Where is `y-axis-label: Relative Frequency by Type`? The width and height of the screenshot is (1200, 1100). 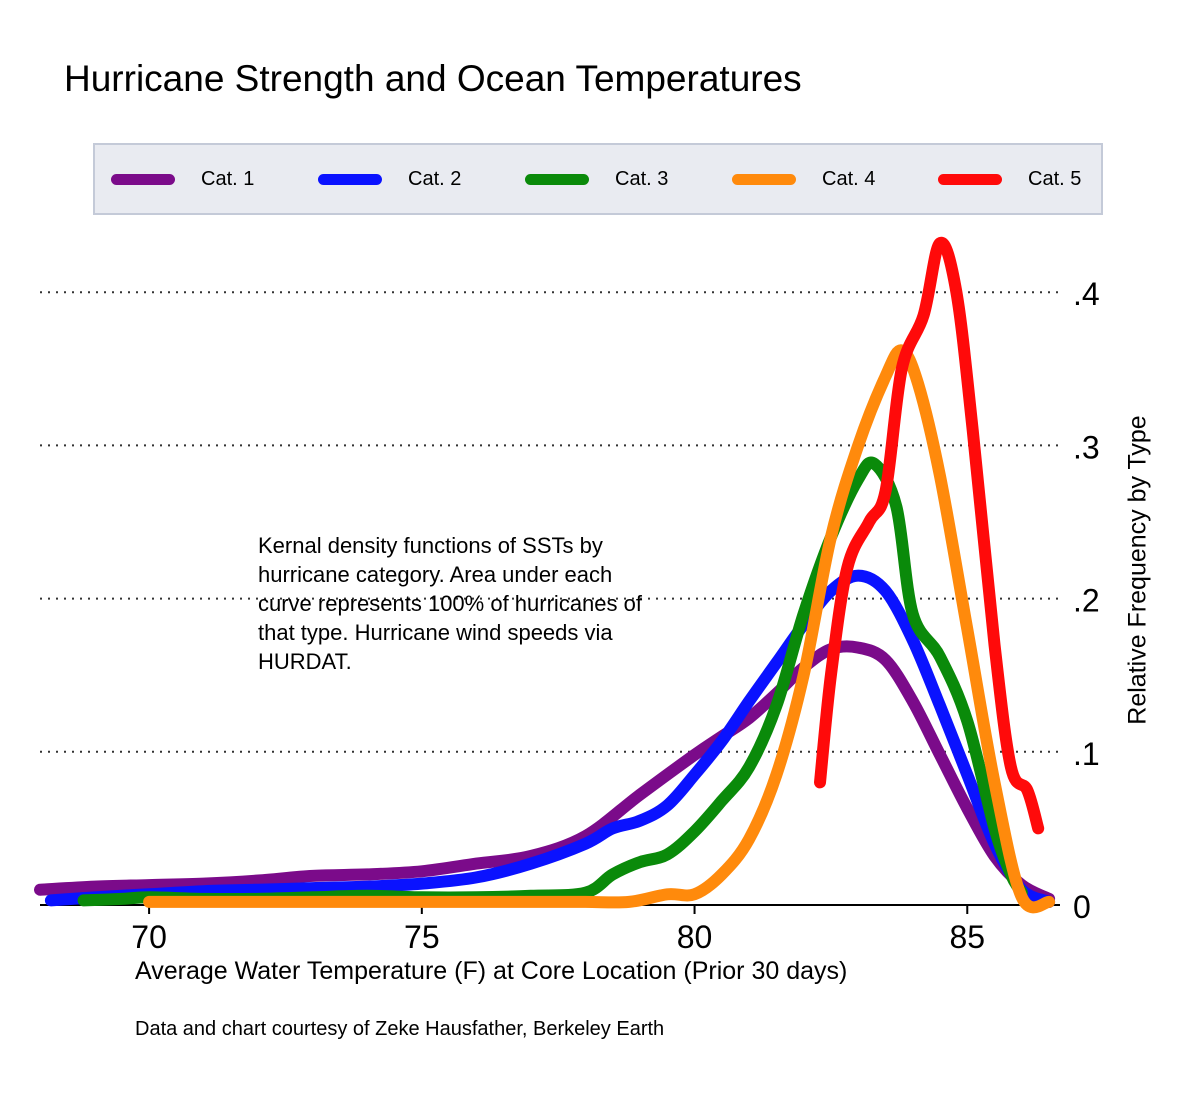 y-axis-label: Relative Frequency by Type is located at coordinates (1137, 570).